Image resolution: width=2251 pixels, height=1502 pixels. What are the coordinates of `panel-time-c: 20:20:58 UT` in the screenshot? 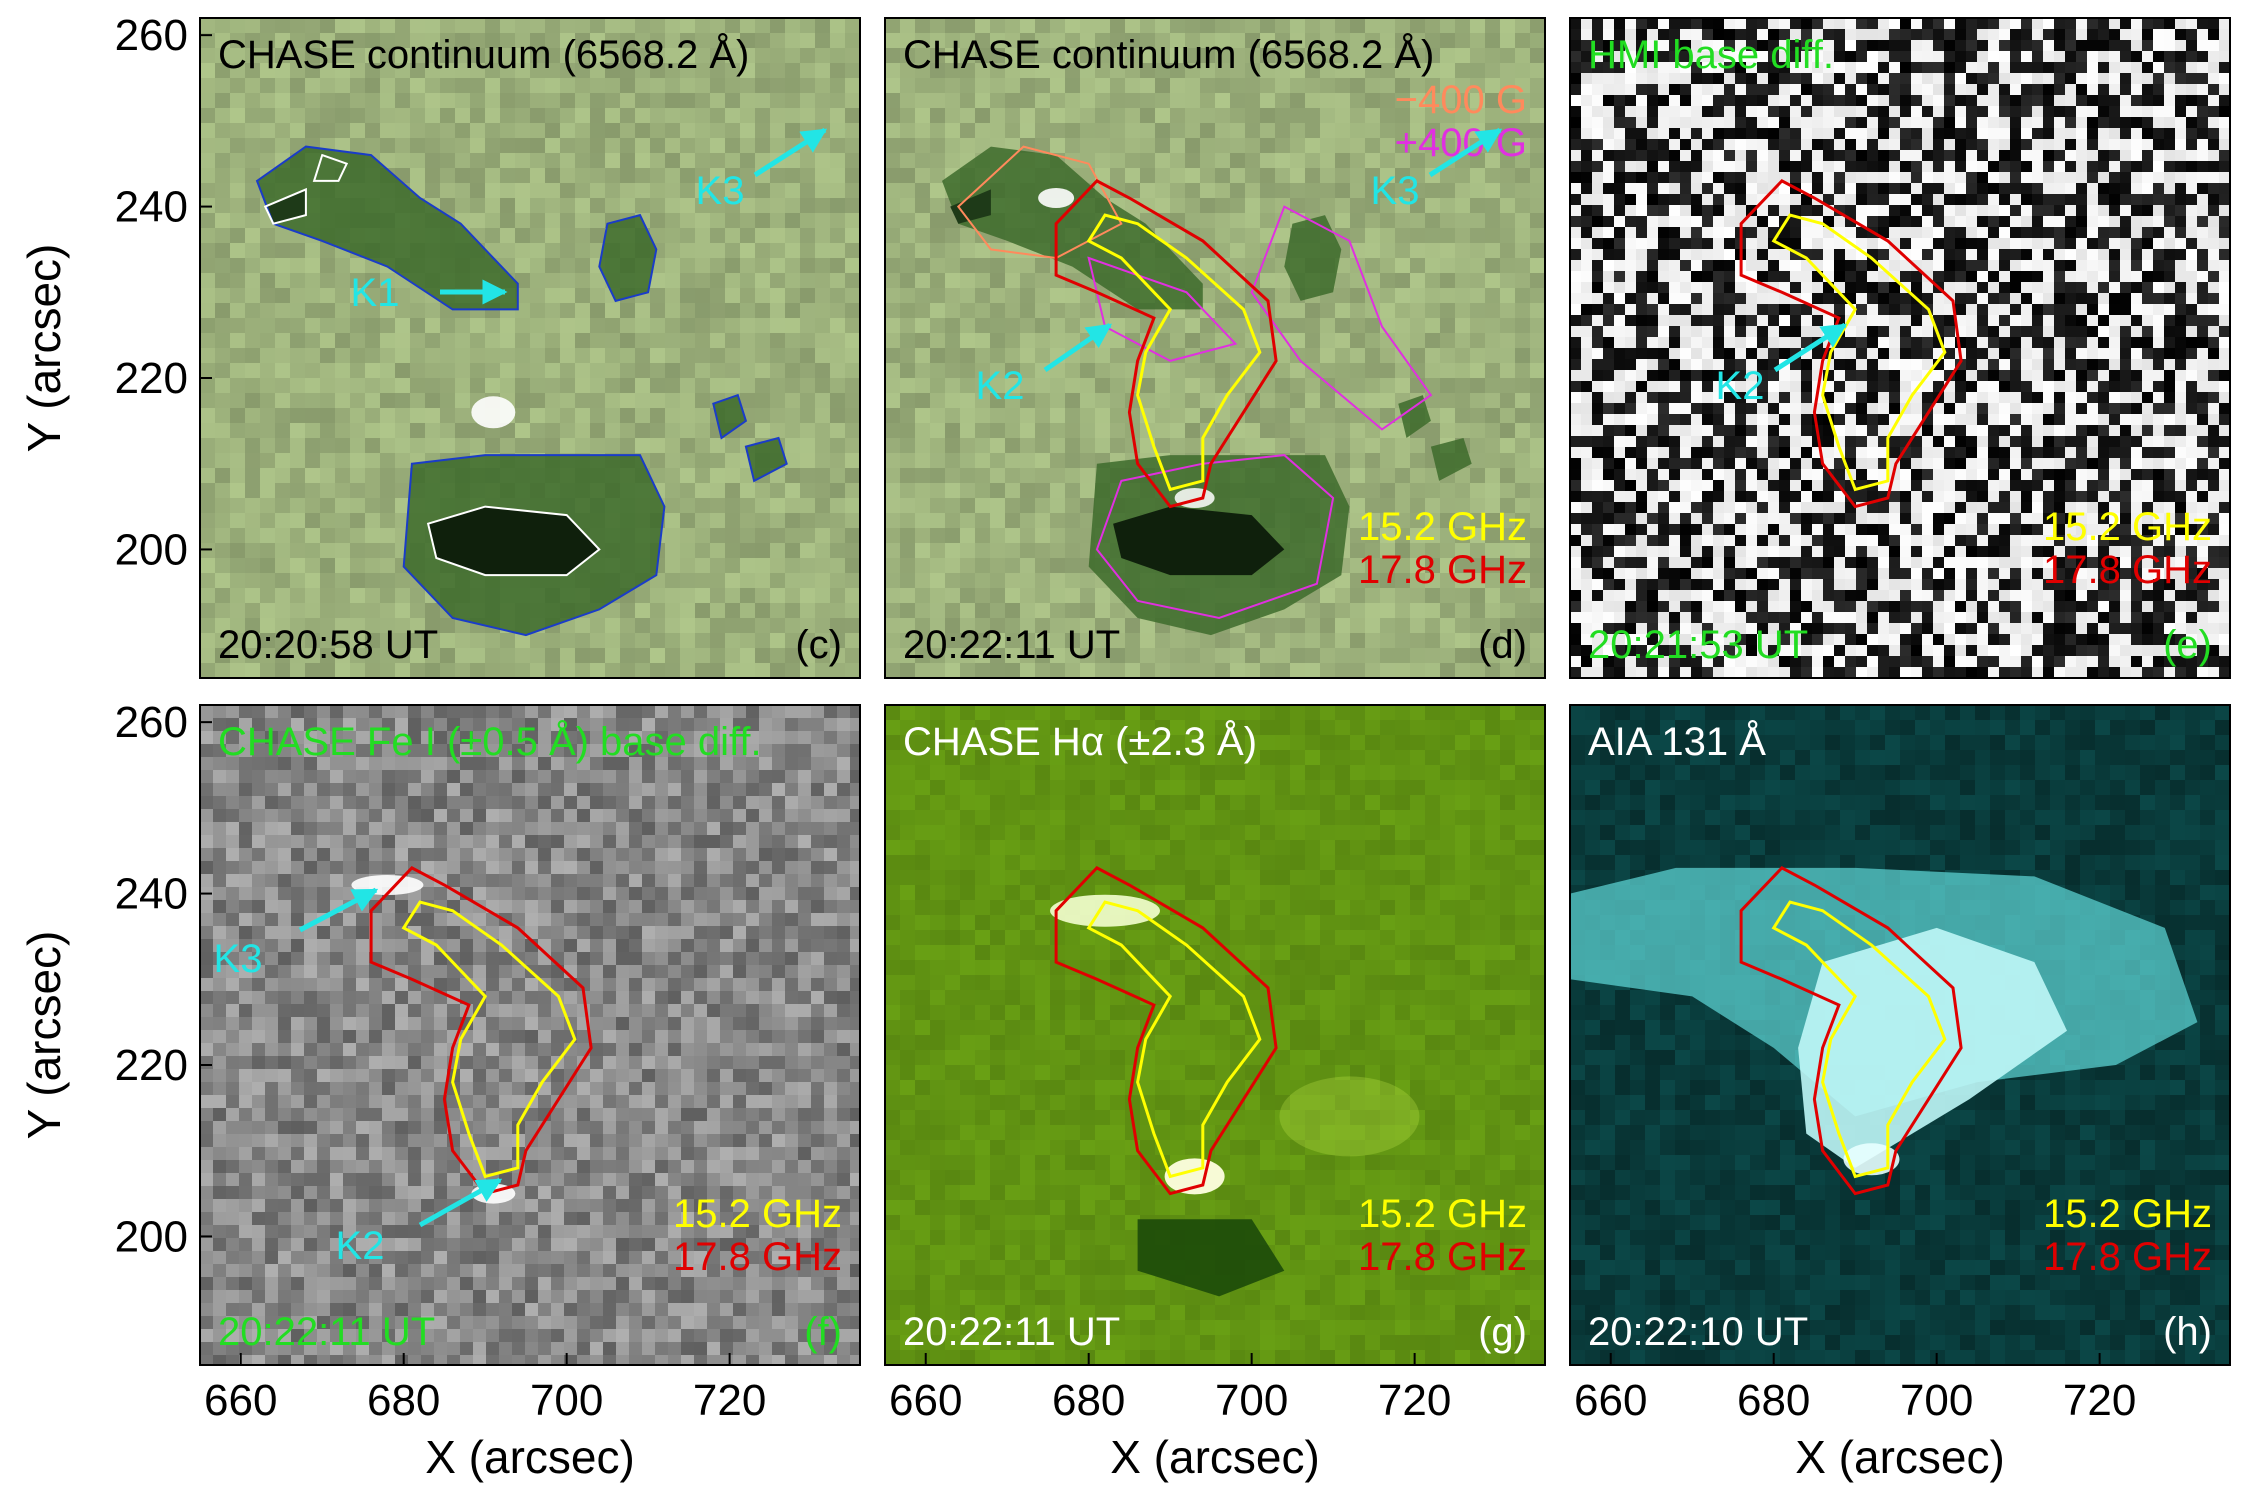 It's located at (328, 645).